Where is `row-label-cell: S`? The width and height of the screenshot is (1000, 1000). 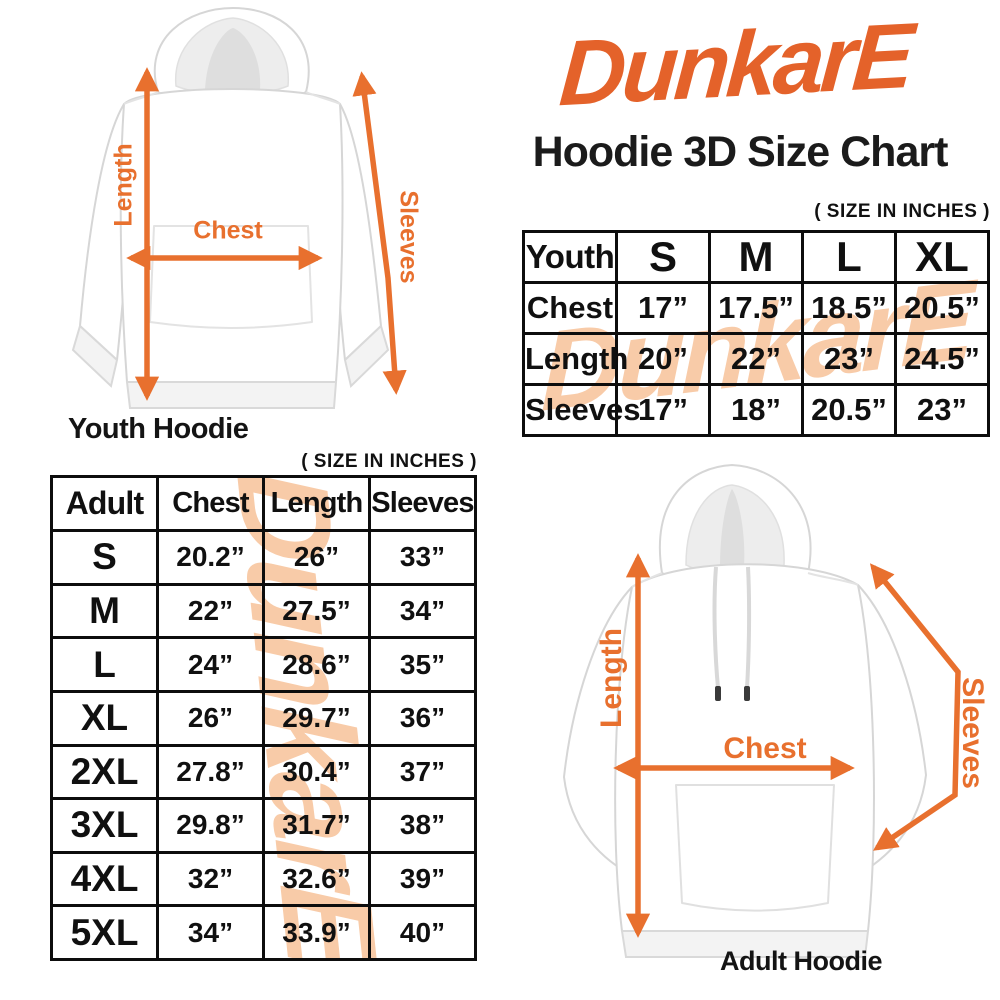
row-label-cell: S is located at coordinates (104, 557).